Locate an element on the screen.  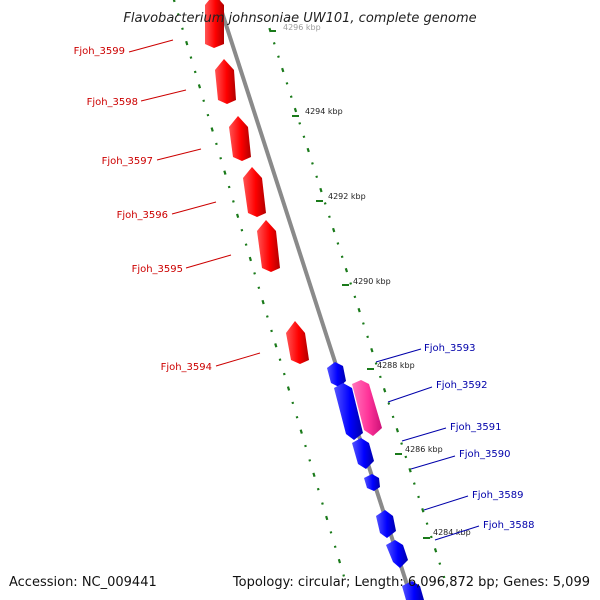
gene-fjoh-3592-arrow is located at coordinates (348, 411).